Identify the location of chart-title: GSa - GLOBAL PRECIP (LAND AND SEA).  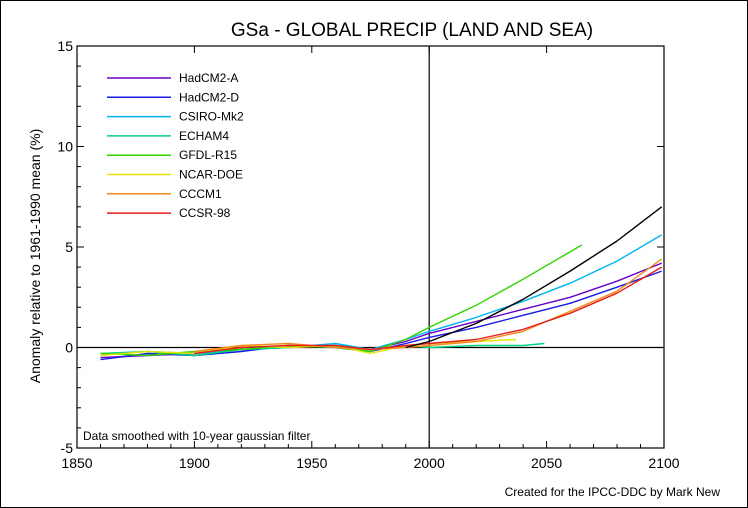
(412, 30).